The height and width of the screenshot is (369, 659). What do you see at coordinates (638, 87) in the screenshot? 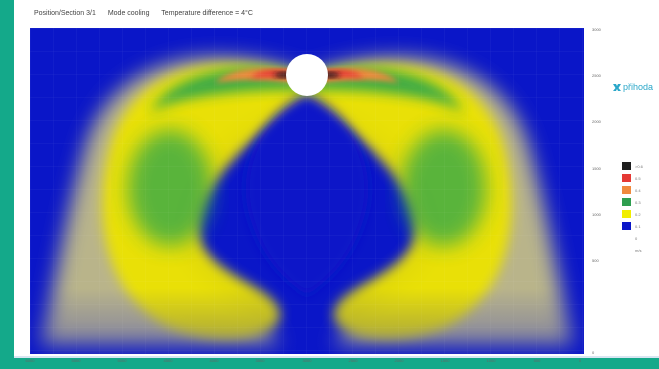
I see `logo-text: přihoda` at bounding box center [638, 87].